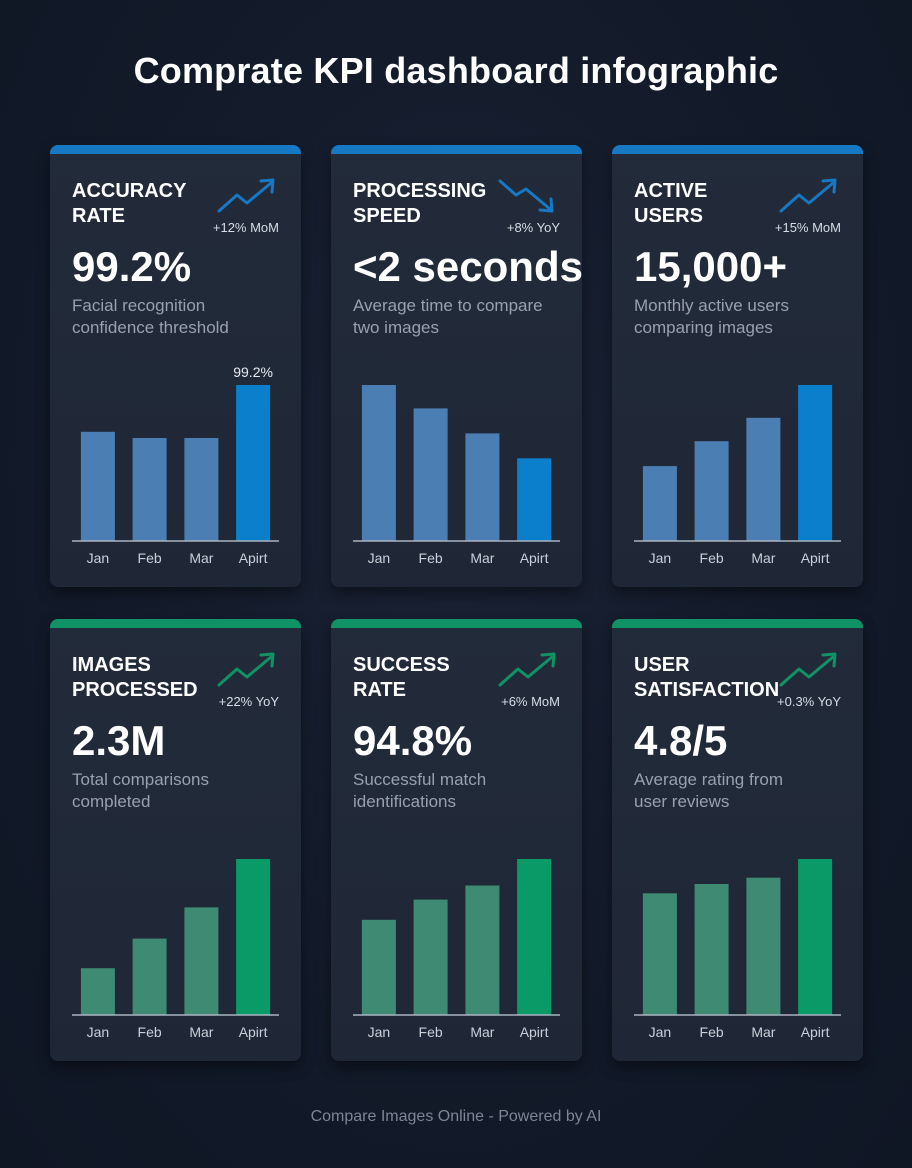 The image size is (912, 1168). I want to click on trend-label: +6% MoM, so click(530, 701).